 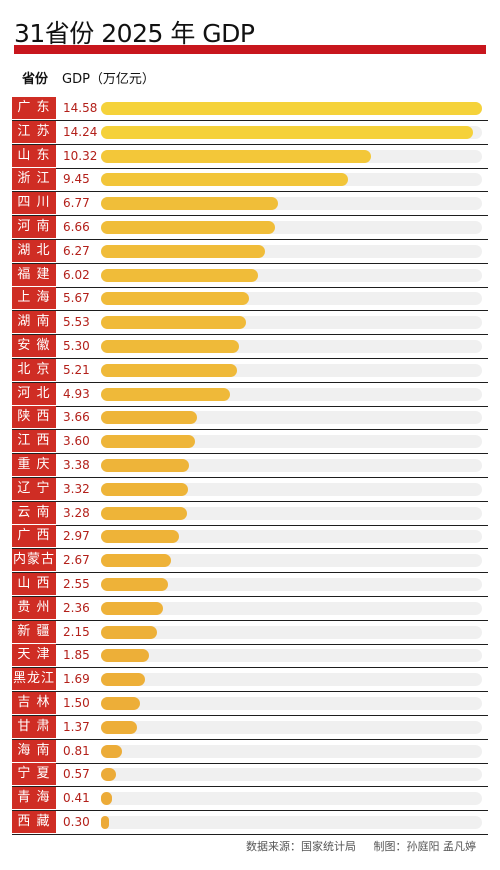 I want to click on bar-row: 云 南 3.28, so click(x=250, y=513).